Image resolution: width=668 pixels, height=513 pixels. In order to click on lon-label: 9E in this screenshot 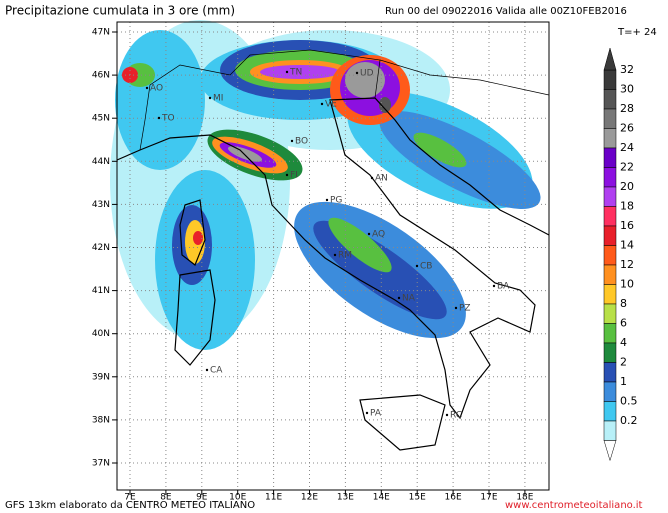, I will do `click(202, 498)`.